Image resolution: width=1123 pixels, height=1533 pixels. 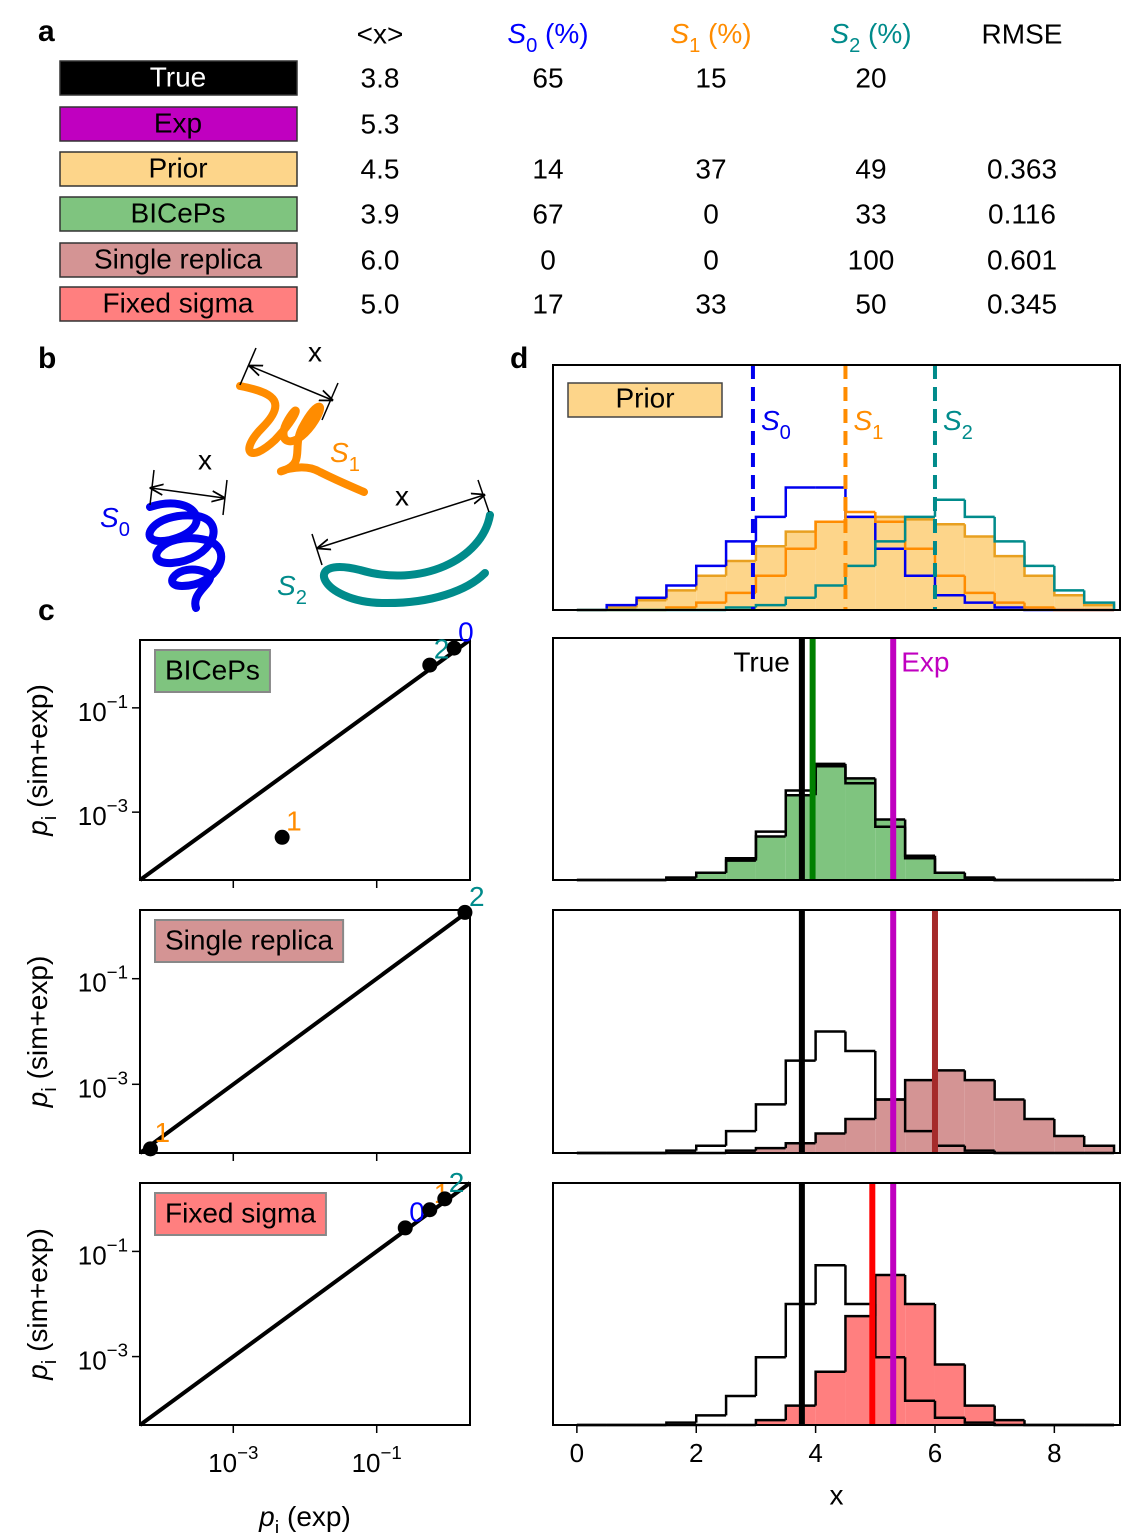 What do you see at coordinates (46, 31) in the screenshot?
I see `panel-label: a` at bounding box center [46, 31].